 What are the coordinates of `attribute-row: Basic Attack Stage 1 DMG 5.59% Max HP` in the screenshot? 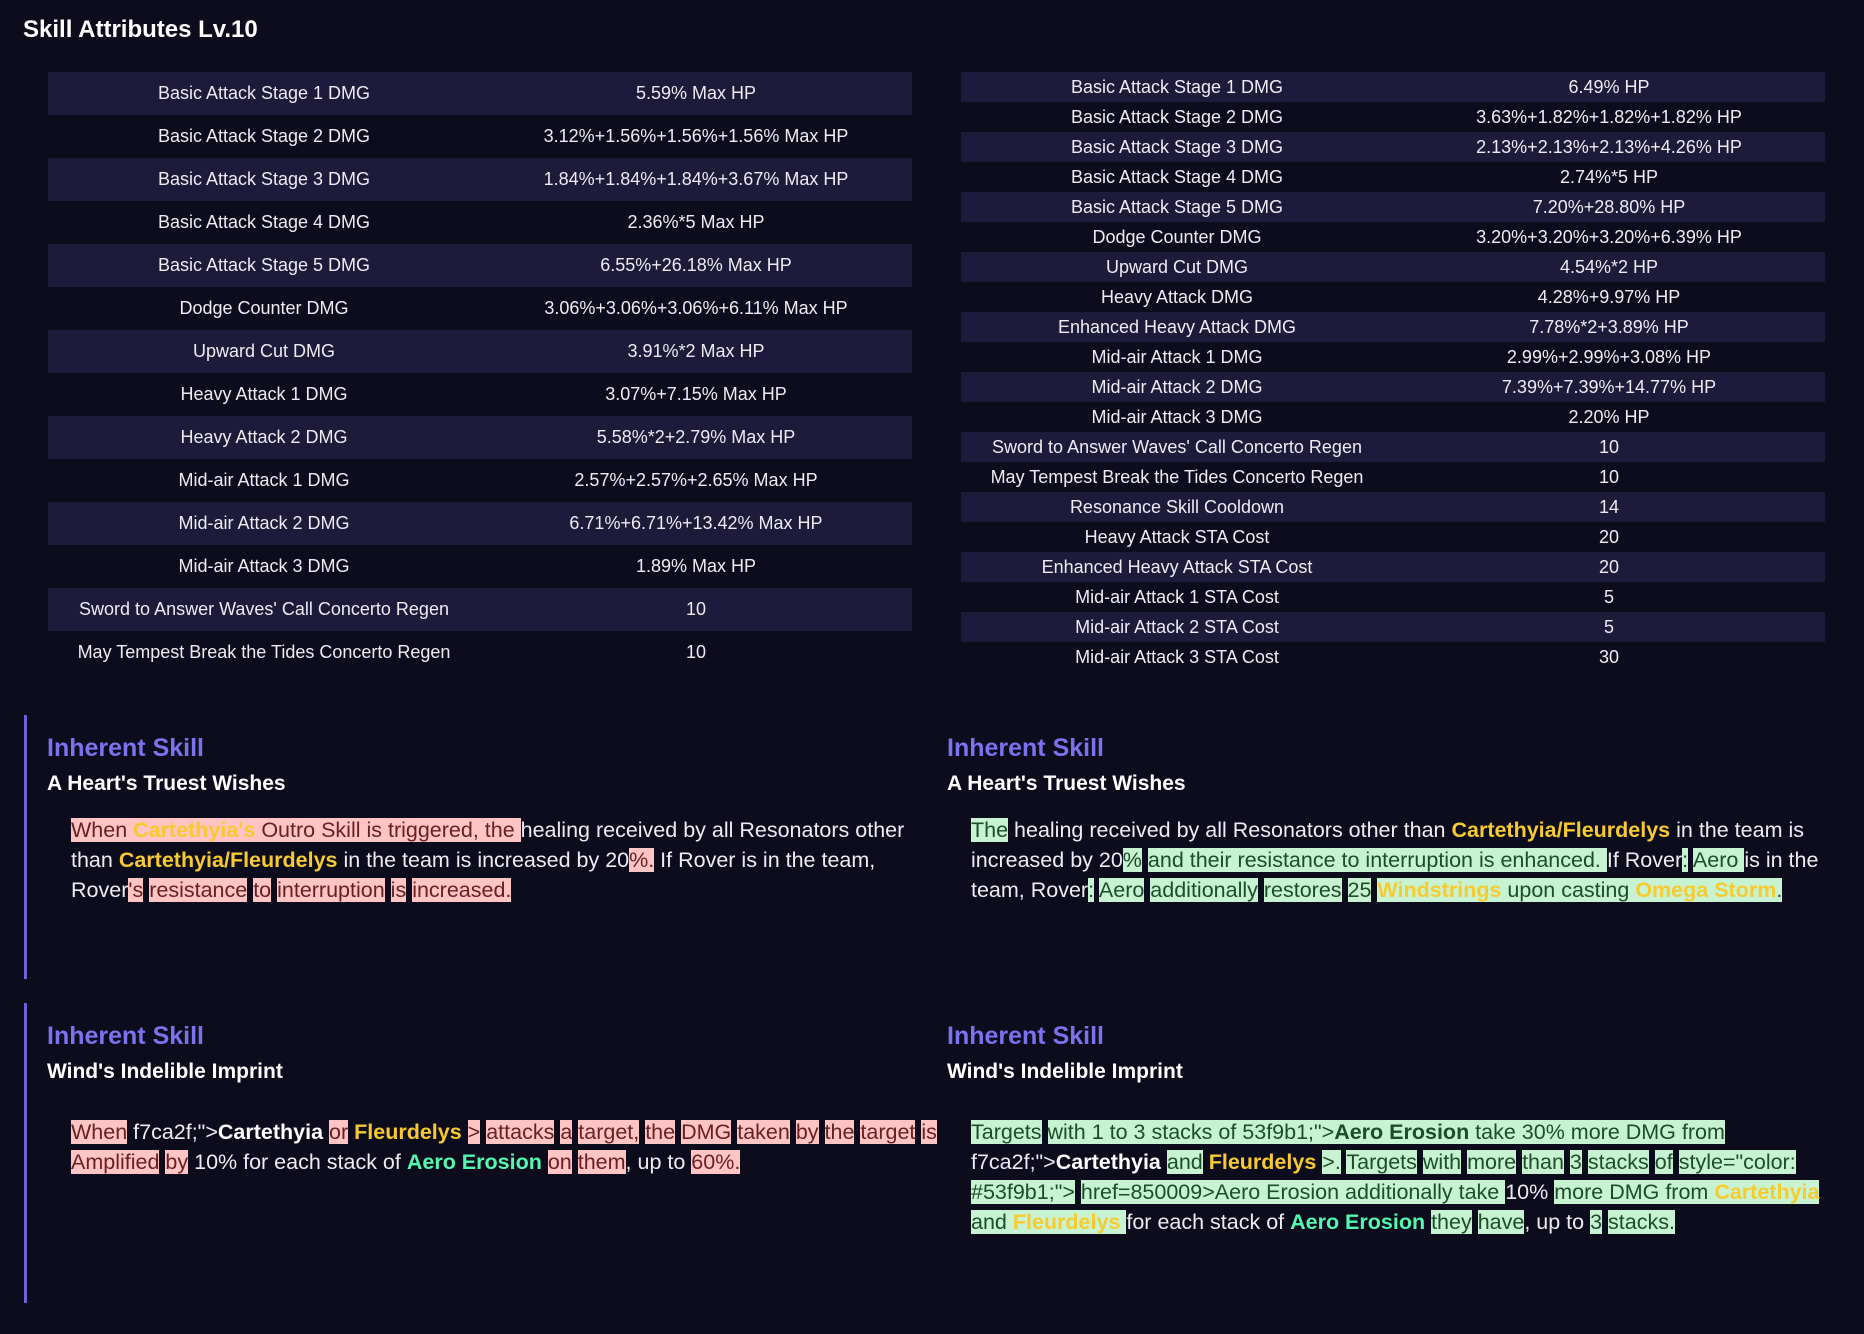 It's located at (480, 93).